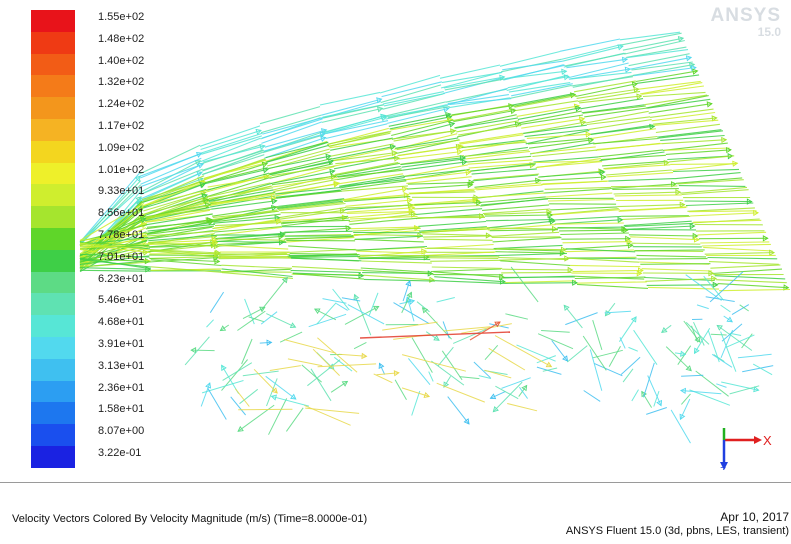 The width and height of the screenshot is (791, 544). I want to click on plot-date: Apr 10, 2017, so click(754, 517).